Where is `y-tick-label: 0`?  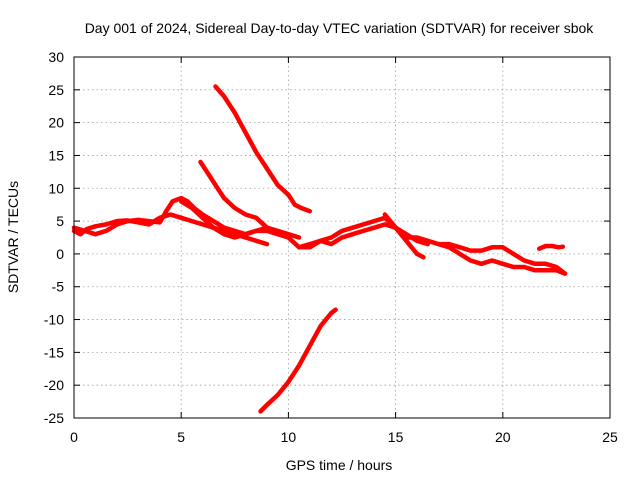
y-tick-label: 0 is located at coordinates (60, 254).